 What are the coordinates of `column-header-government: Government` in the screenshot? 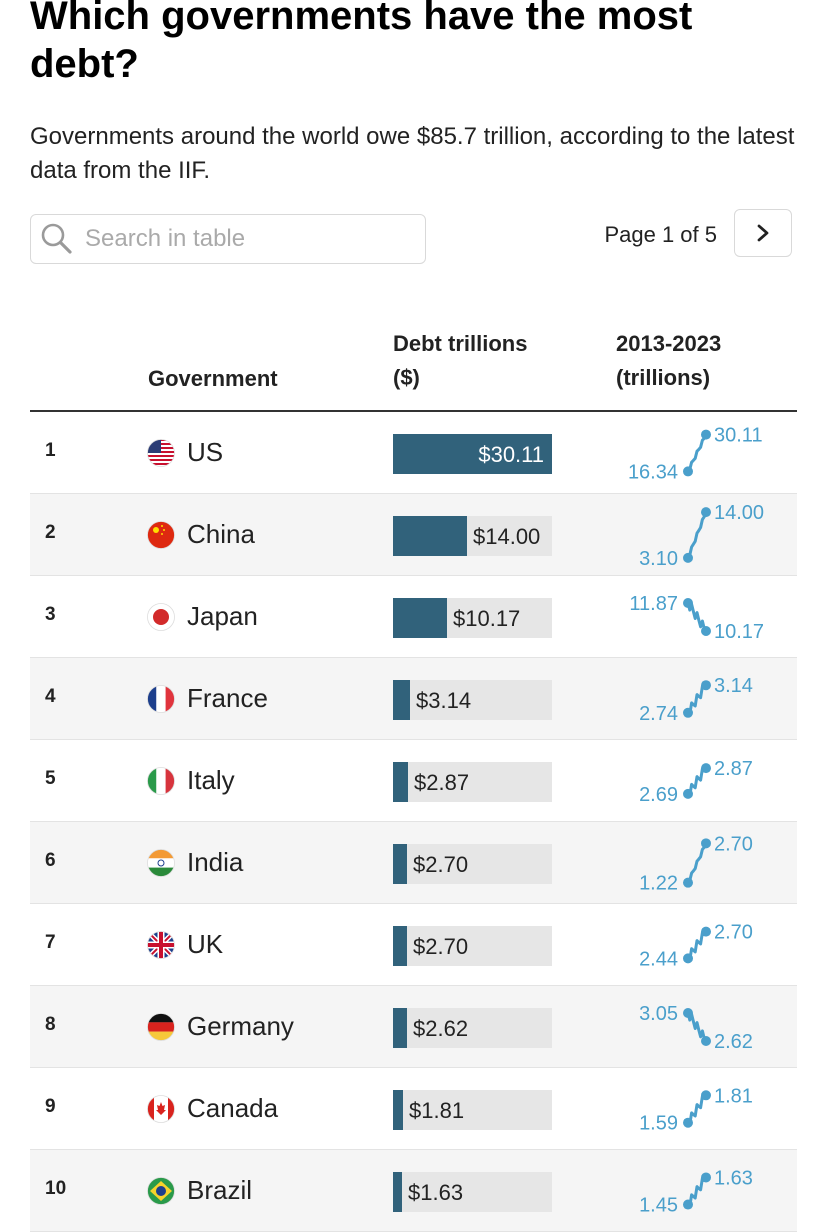 It's located at (213, 378).